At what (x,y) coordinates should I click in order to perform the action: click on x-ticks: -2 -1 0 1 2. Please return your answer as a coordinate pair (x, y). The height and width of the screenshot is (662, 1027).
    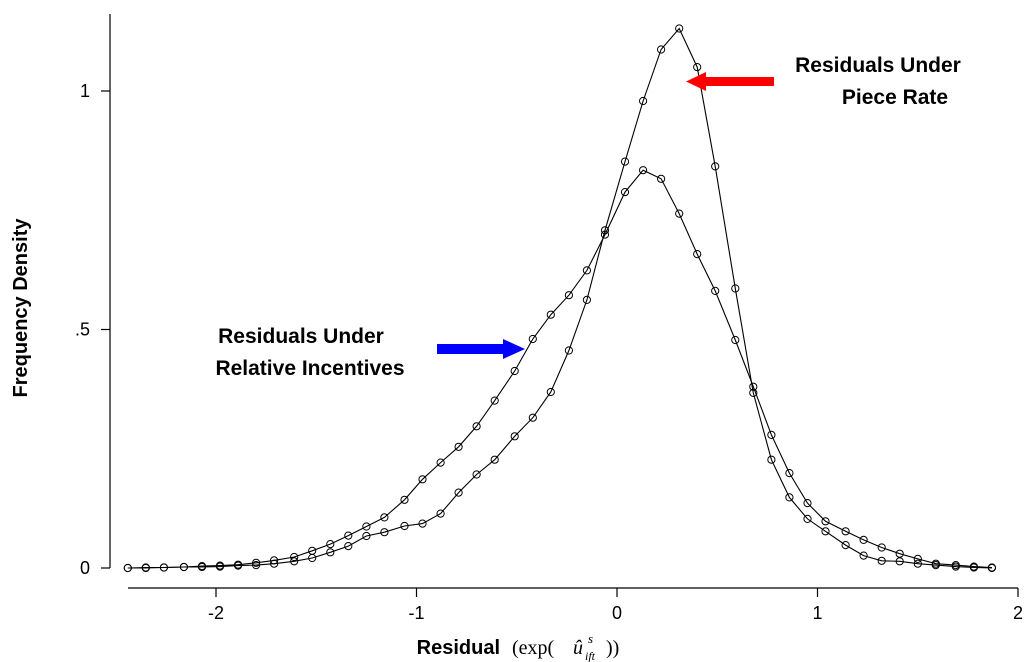
    Looking at the image, I should click on (615, 605).